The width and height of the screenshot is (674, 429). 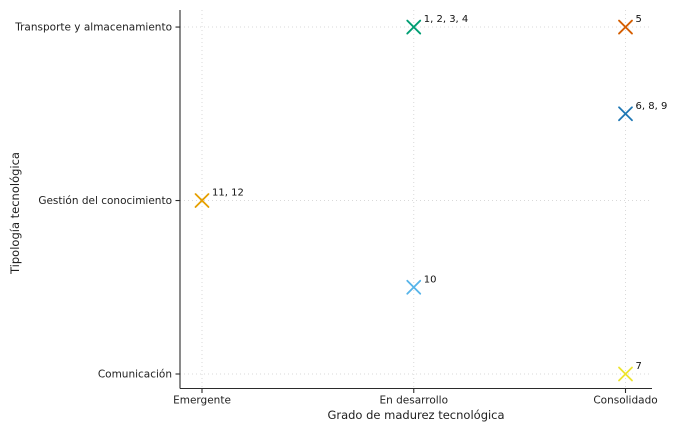 What do you see at coordinates (105, 201) in the screenshot?
I see `y-tick-label-gestion-del-conocimiento: Gestión del conocimiento` at bounding box center [105, 201].